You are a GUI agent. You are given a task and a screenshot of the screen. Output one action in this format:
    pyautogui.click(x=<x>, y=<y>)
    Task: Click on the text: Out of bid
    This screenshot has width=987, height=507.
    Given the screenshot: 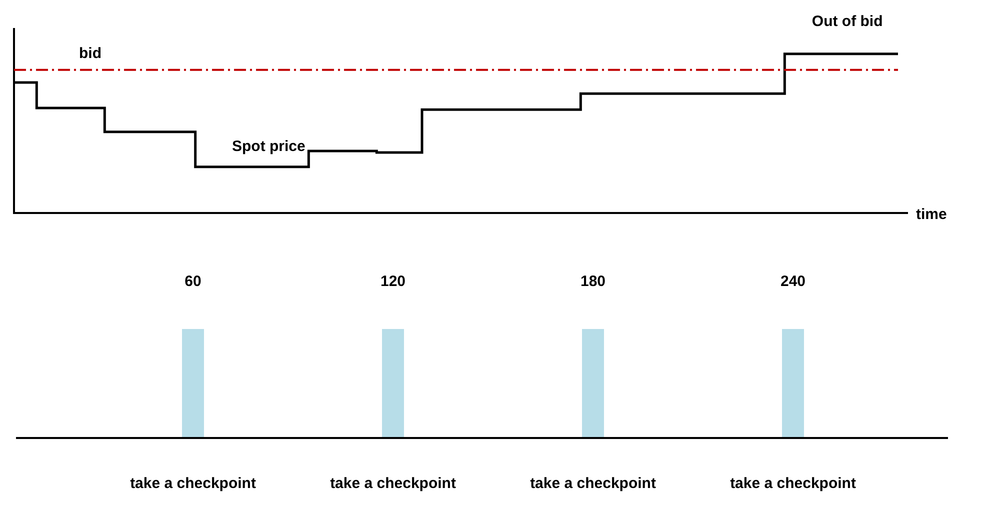 What is the action you would take?
    pyautogui.click(x=847, y=21)
    